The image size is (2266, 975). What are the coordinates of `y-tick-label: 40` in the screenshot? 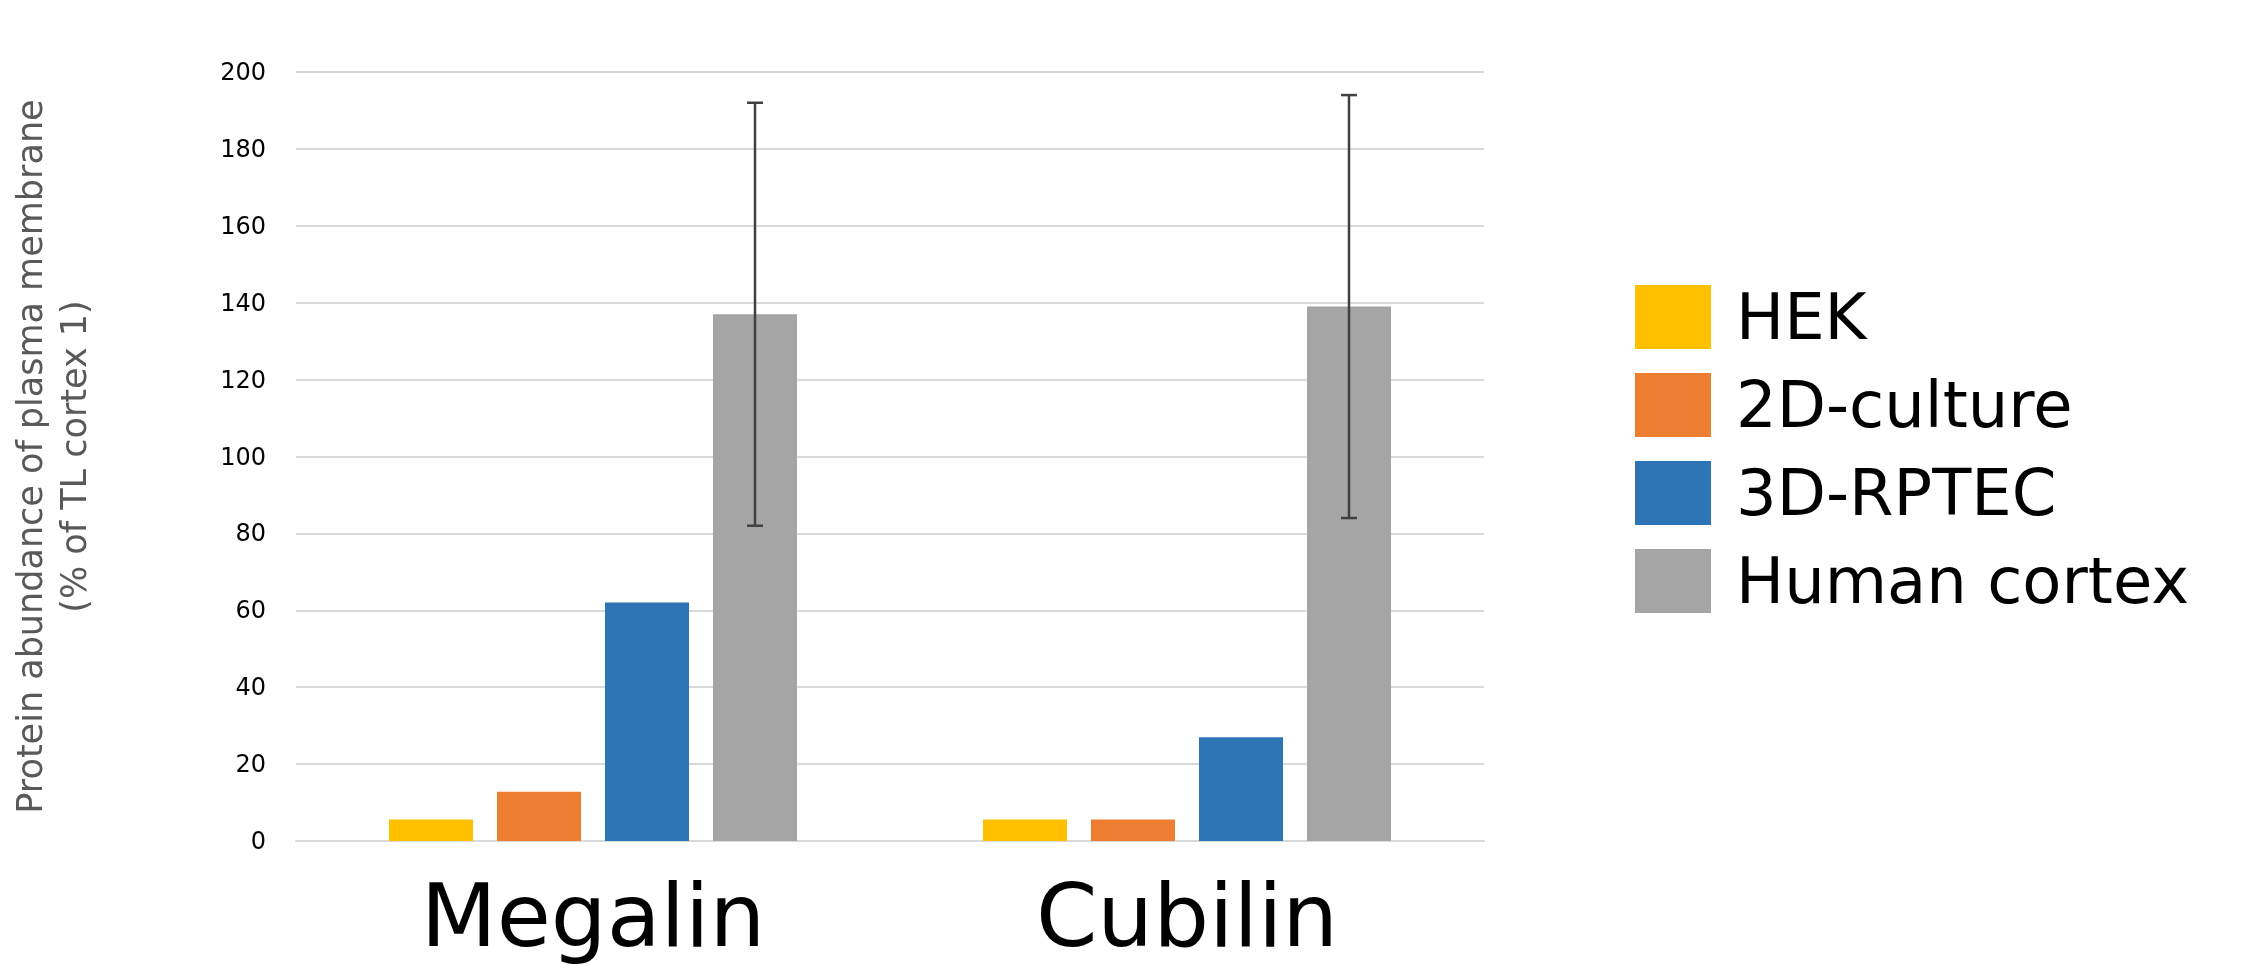 It's located at (250, 687).